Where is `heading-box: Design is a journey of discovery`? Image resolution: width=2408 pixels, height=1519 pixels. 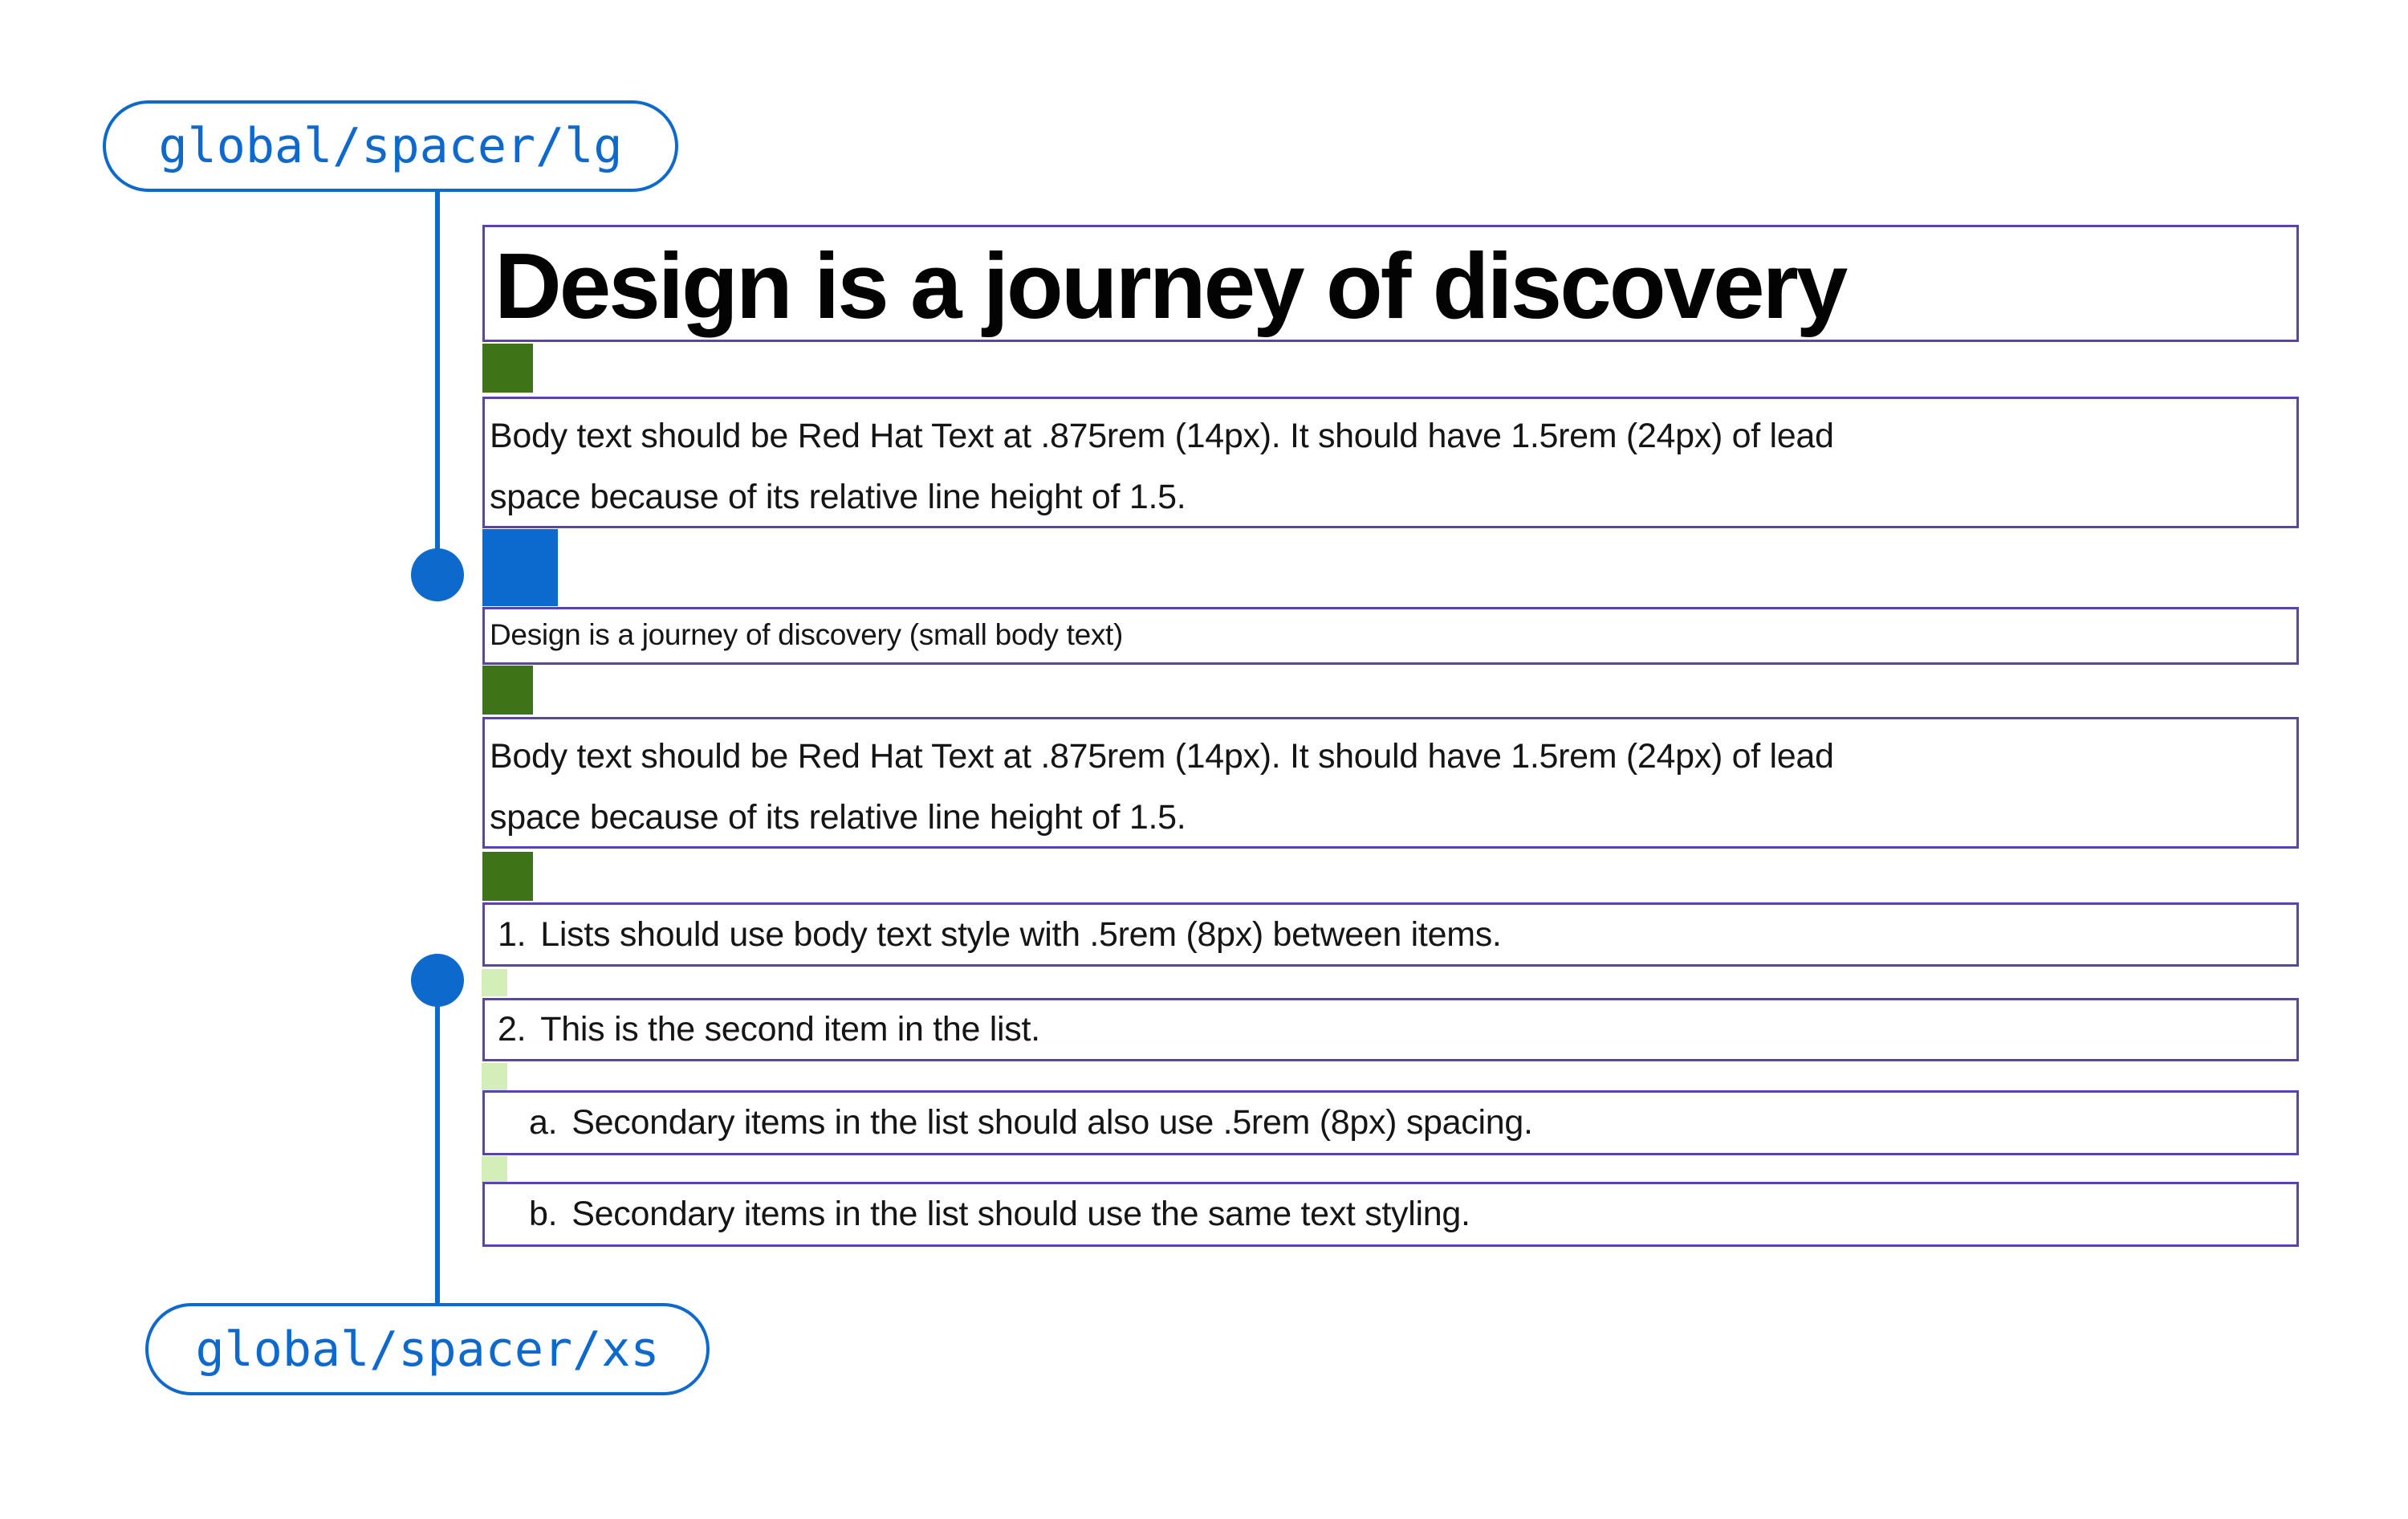
heading-box: Design is a journey of discovery is located at coordinates (1390, 283).